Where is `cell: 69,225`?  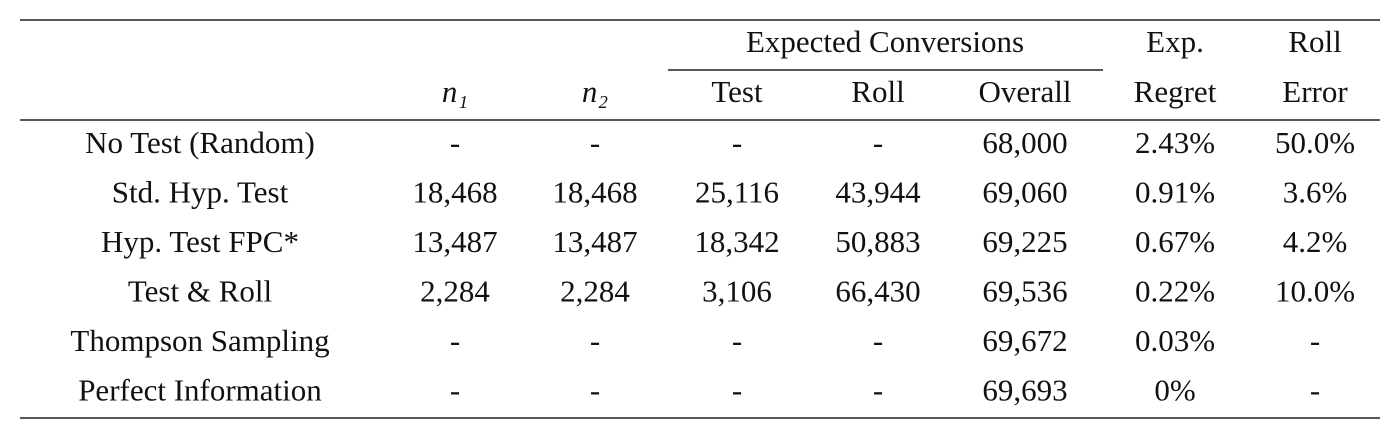
cell: 69,225 is located at coordinates (1024, 241).